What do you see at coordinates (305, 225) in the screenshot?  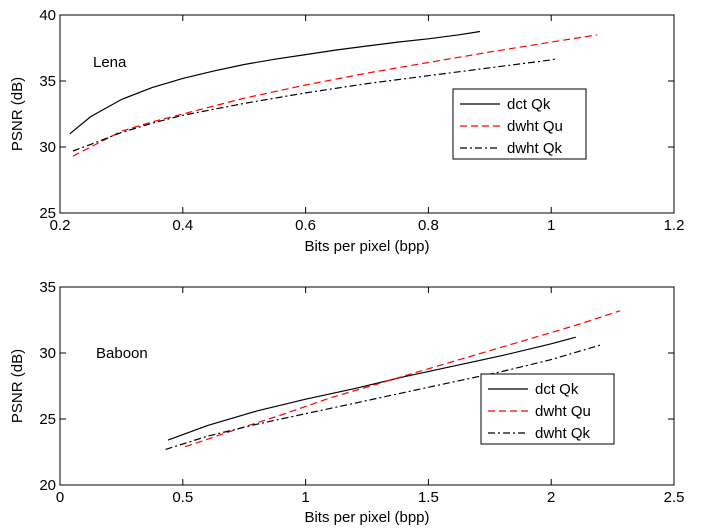 I see `lena-x-tick-label: 0.6` at bounding box center [305, 225].